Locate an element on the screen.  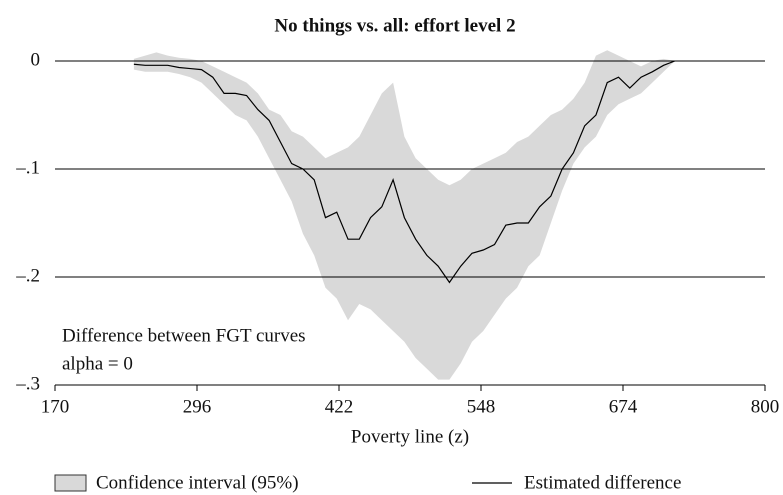
y-tick-label: –.3 is located at coordinates (27, 383).